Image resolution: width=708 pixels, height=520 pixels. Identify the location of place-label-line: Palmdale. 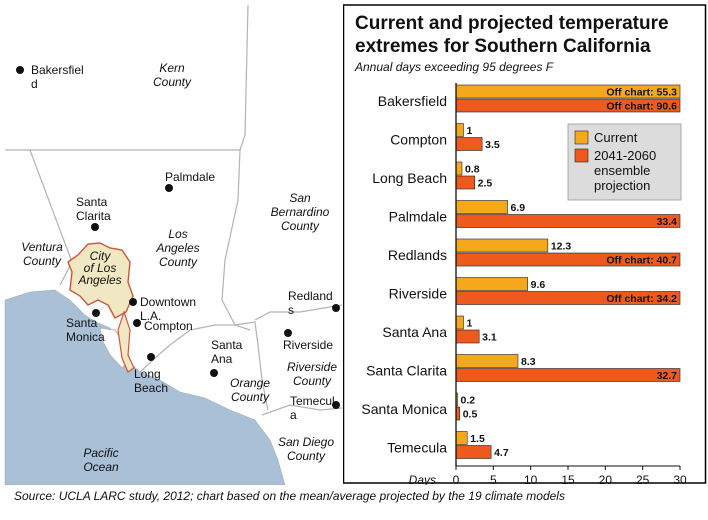
(190, 177).